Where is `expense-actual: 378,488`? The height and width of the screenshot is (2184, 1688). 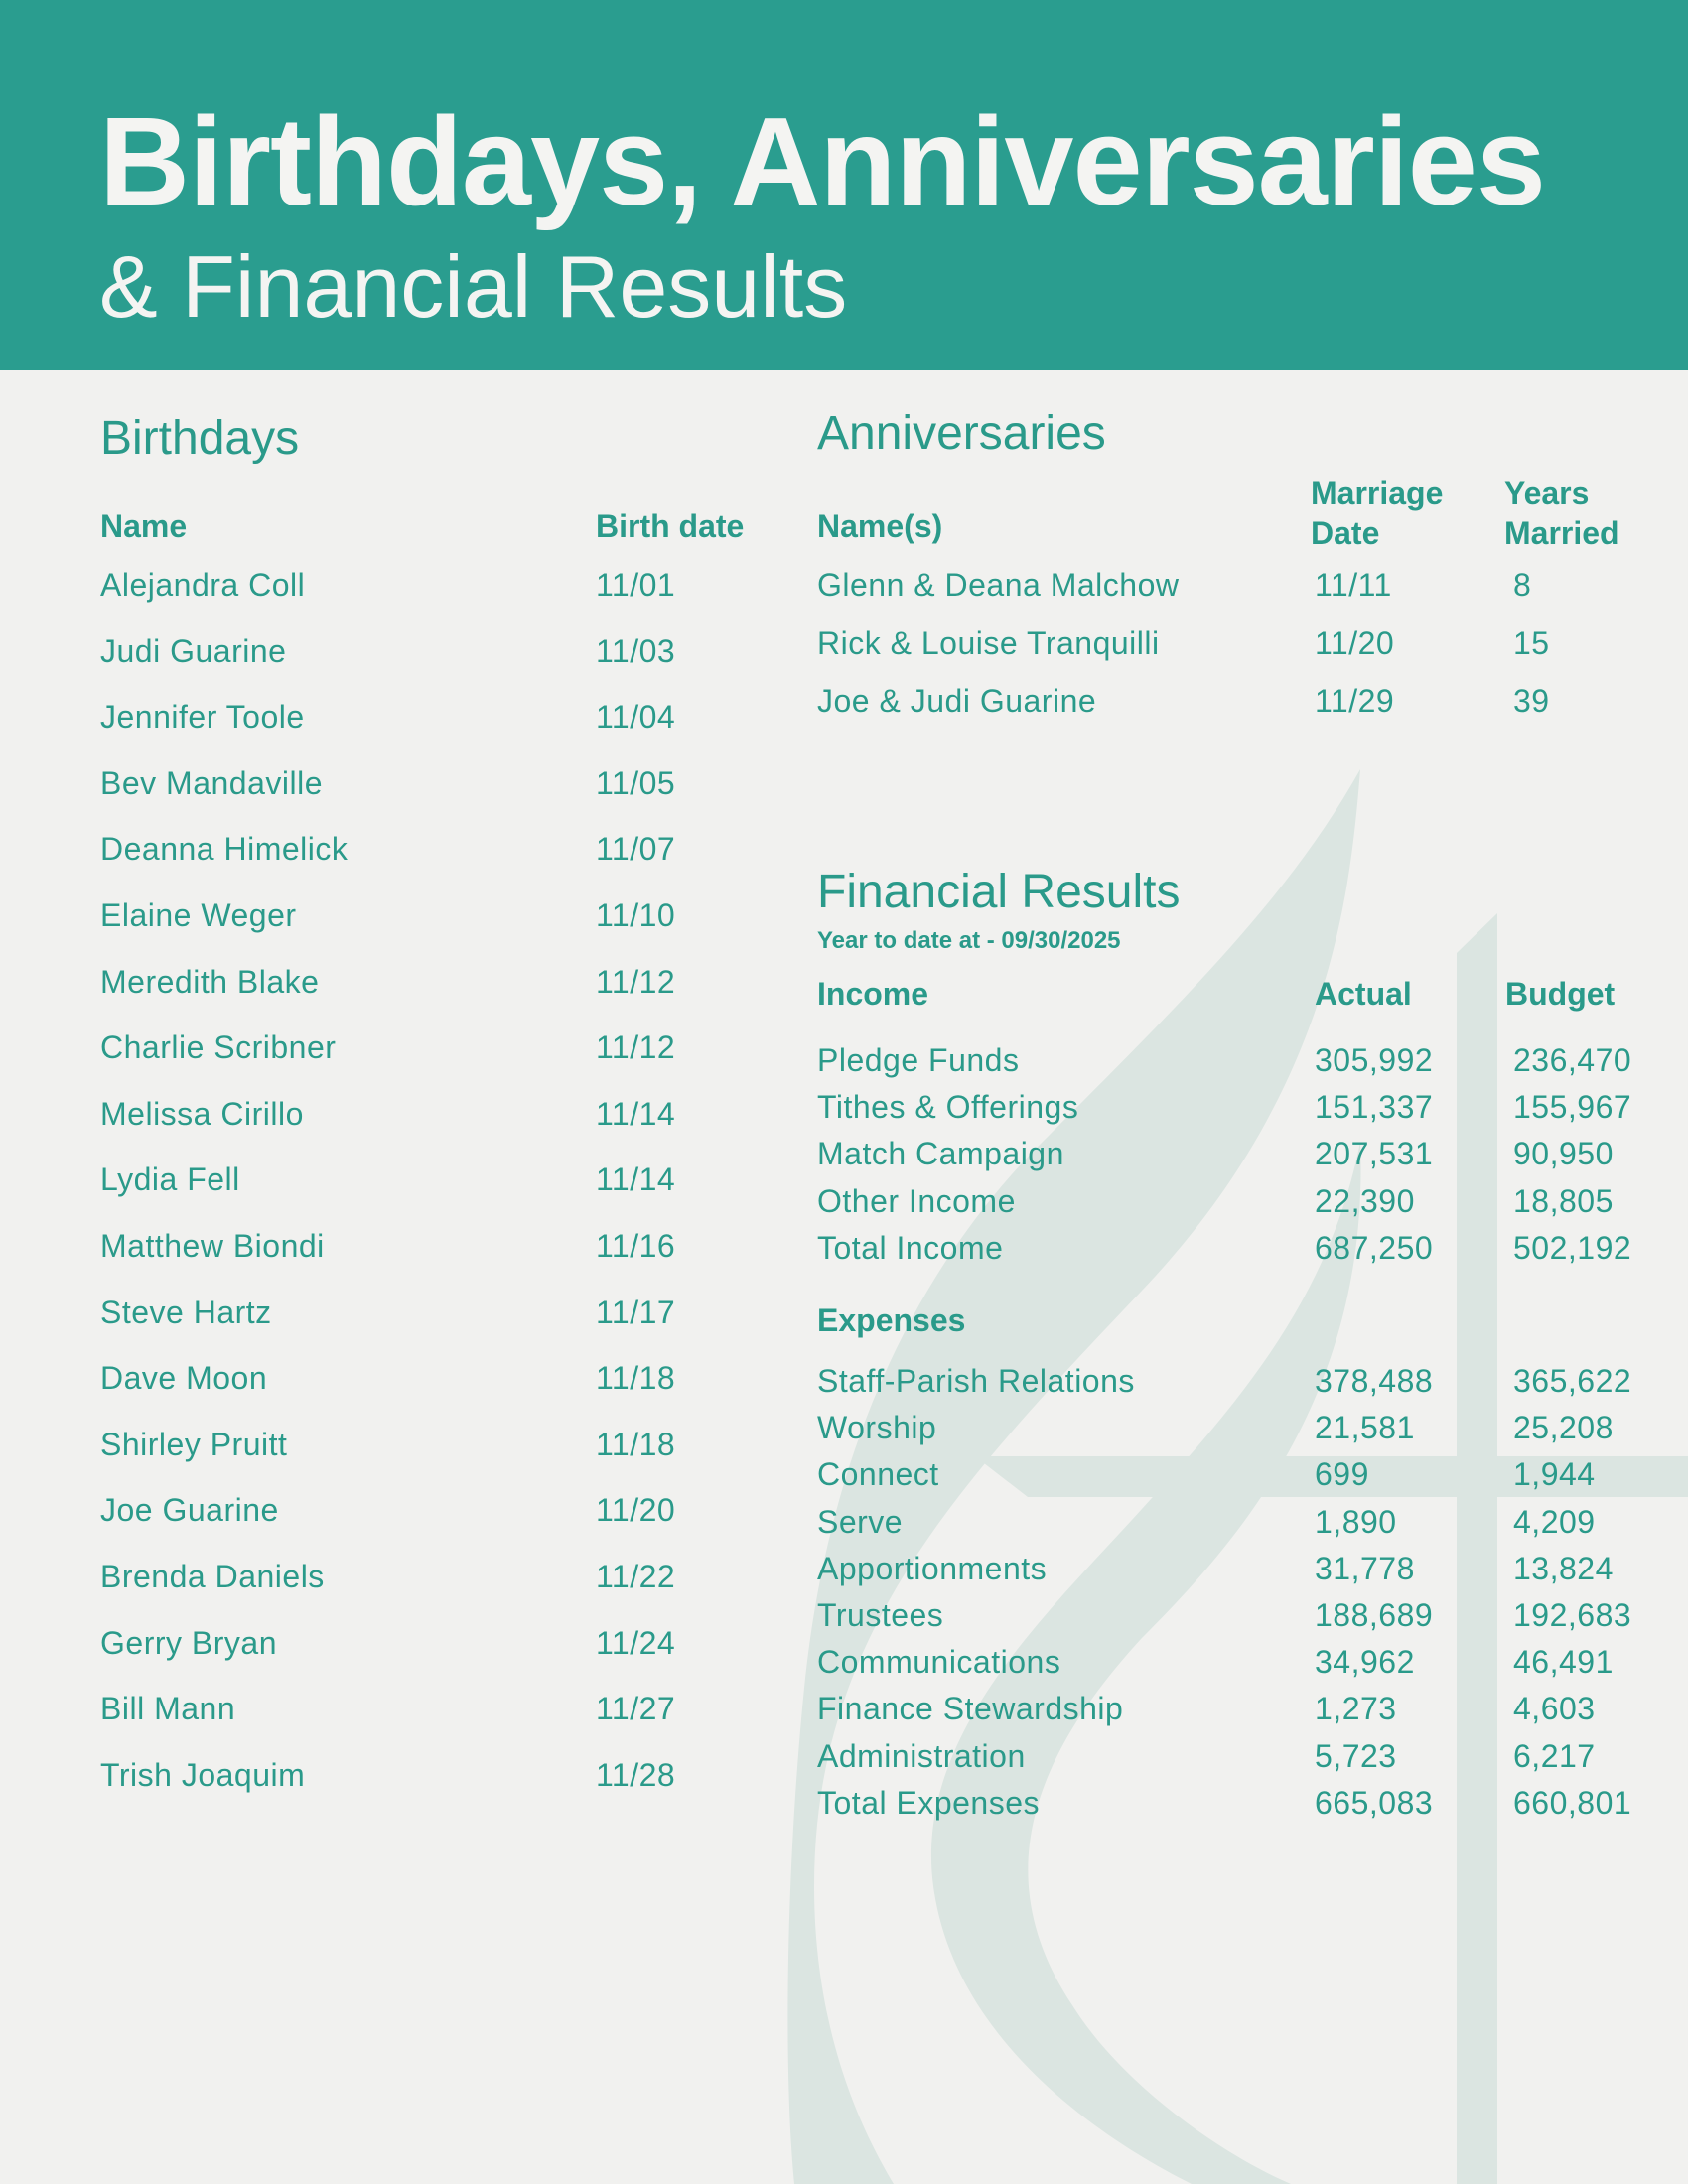
expense-actual: 378,488 is located at coordinates (1374, 1381).